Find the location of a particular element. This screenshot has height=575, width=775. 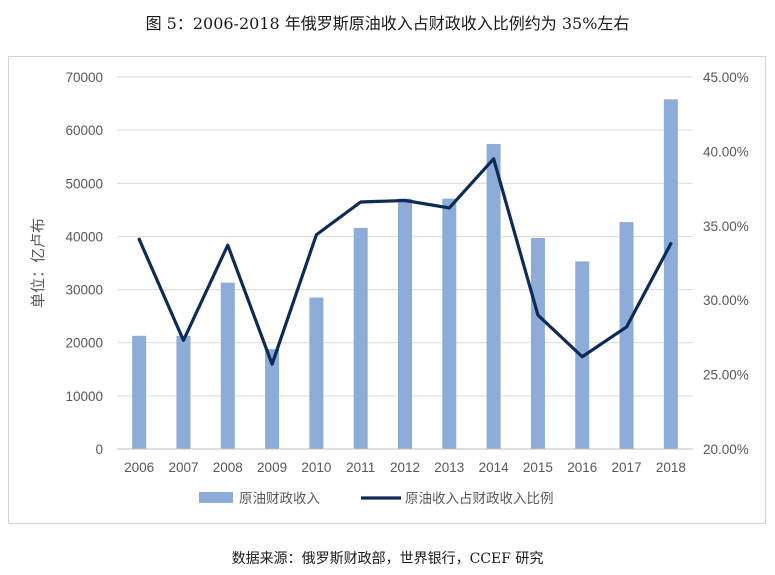

y2-tick-label: 40.00% is located at coordinates (726, 151).